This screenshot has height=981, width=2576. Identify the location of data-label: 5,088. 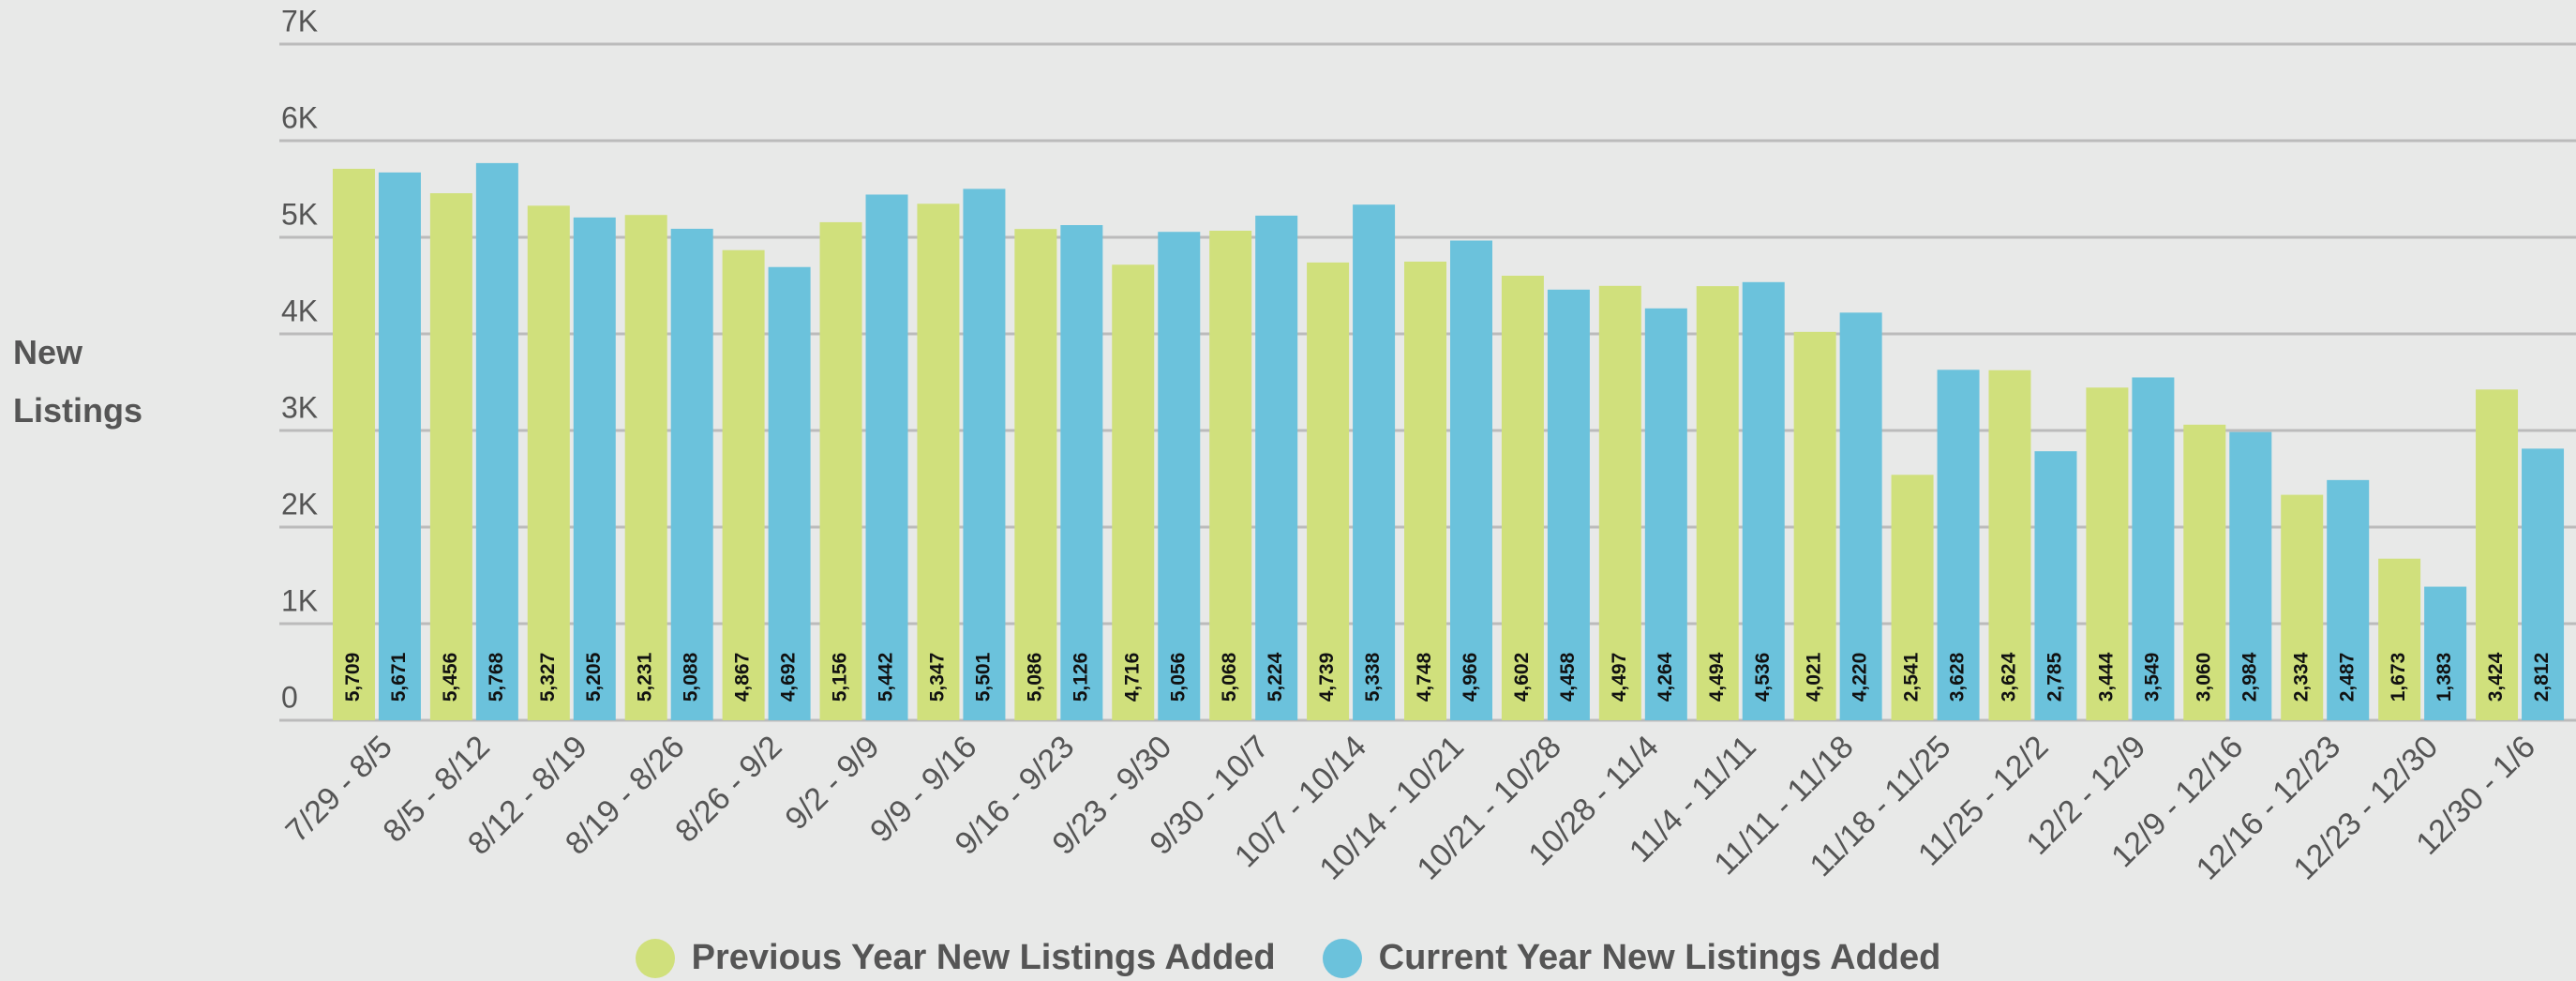
(692, 677).